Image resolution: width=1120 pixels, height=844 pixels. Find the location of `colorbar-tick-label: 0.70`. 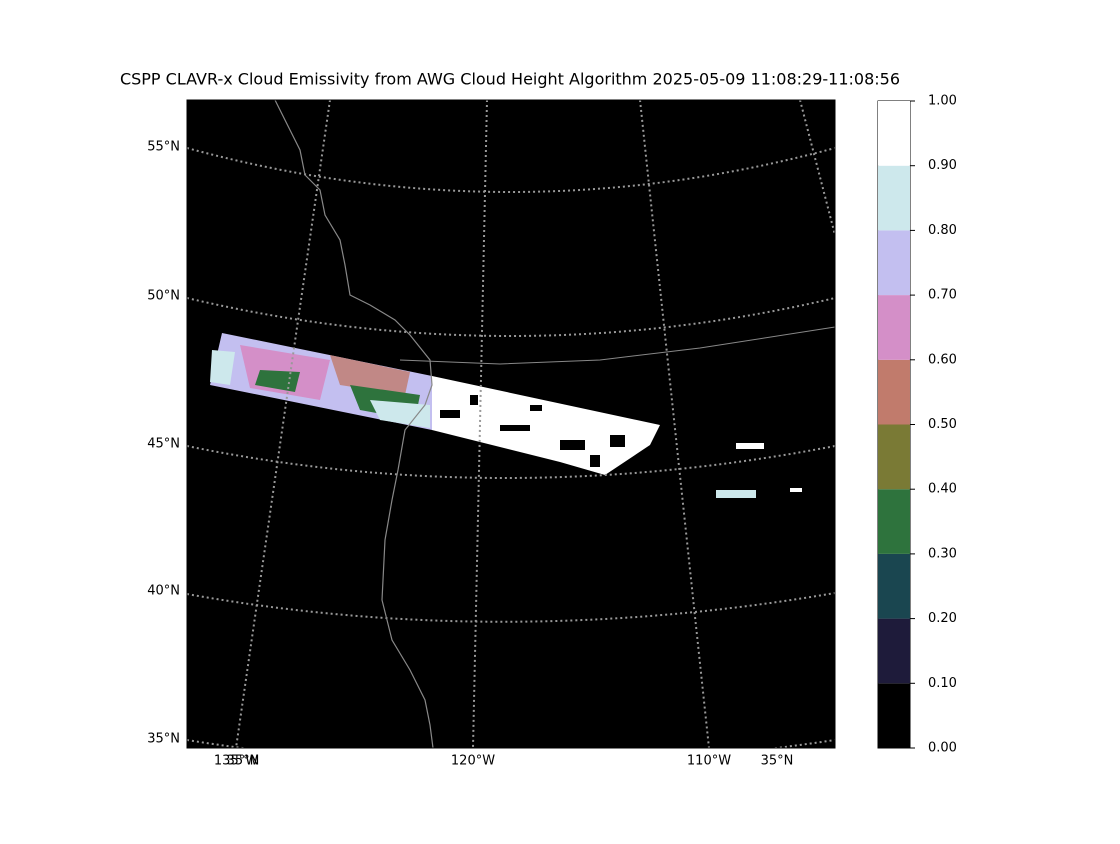

colorbar-tick-label: 0.70 is located at coordinates (942, 295).